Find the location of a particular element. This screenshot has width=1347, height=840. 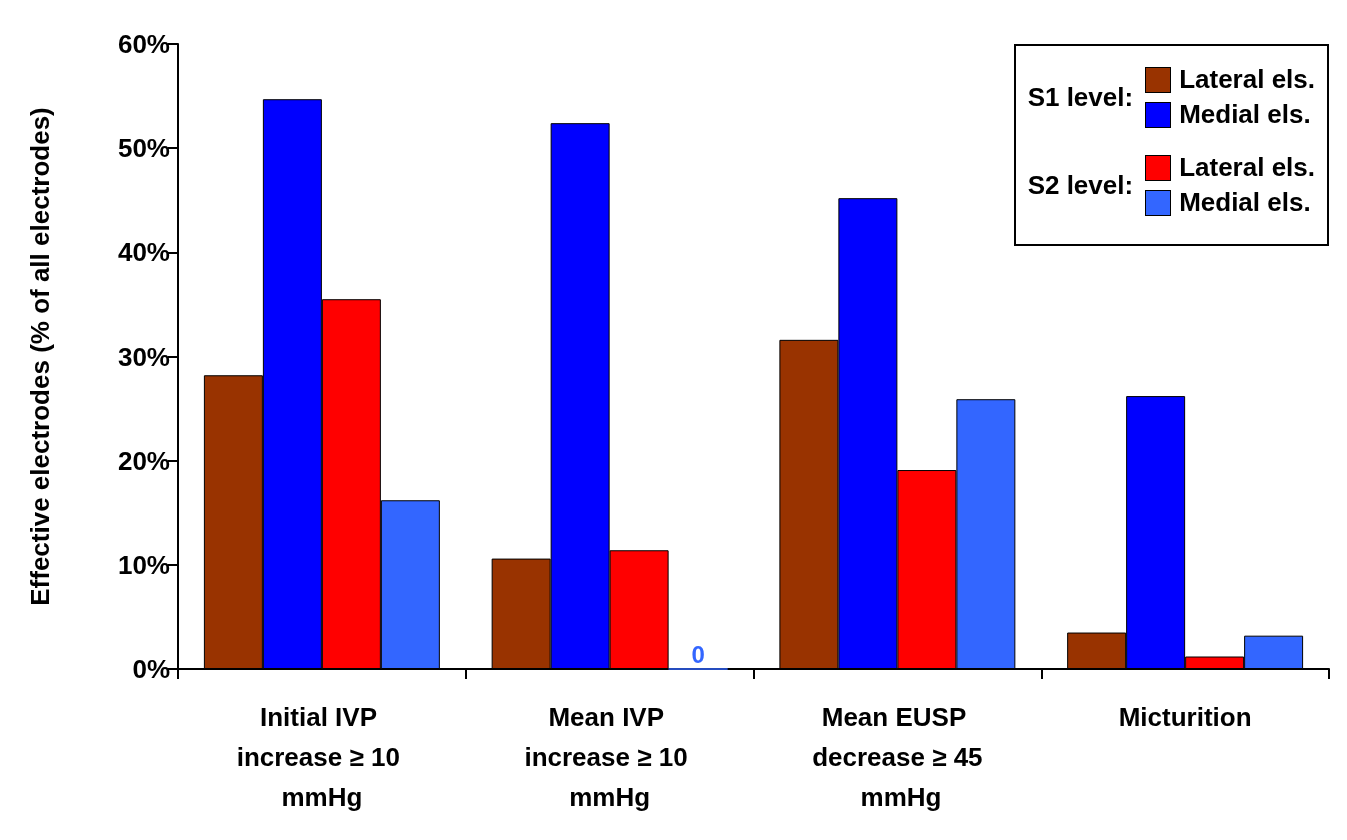

annotation: S1 level: is located at coordinates (1080, 97).